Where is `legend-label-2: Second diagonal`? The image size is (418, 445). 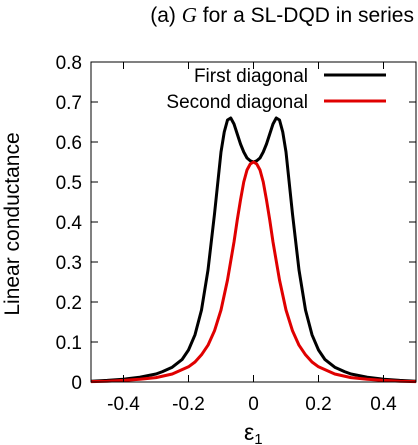
legend-label-2: Second diagonal is located at coordinates (237, 102).